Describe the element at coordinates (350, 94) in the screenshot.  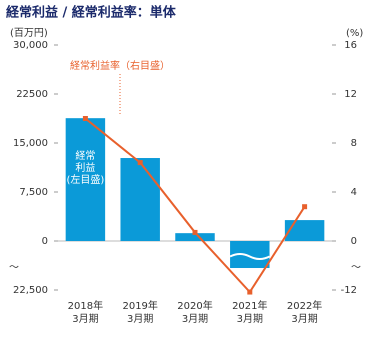
I see `y2-tick-label: 12` at that location.